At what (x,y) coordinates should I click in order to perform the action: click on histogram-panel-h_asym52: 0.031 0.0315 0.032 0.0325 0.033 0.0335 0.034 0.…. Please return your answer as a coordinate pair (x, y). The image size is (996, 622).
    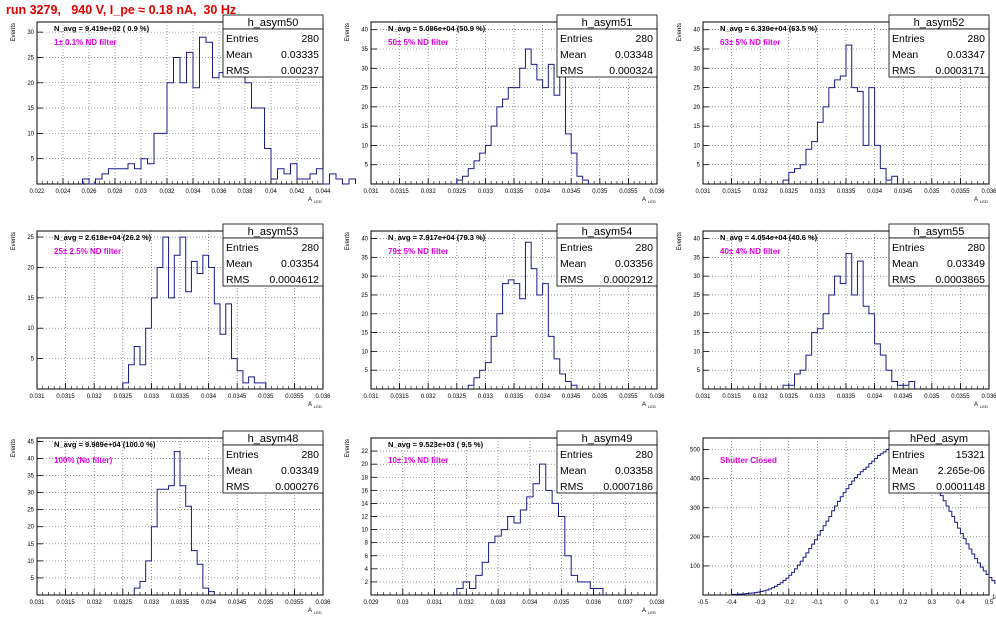
    Looking at the image, I should click on (836, 109).